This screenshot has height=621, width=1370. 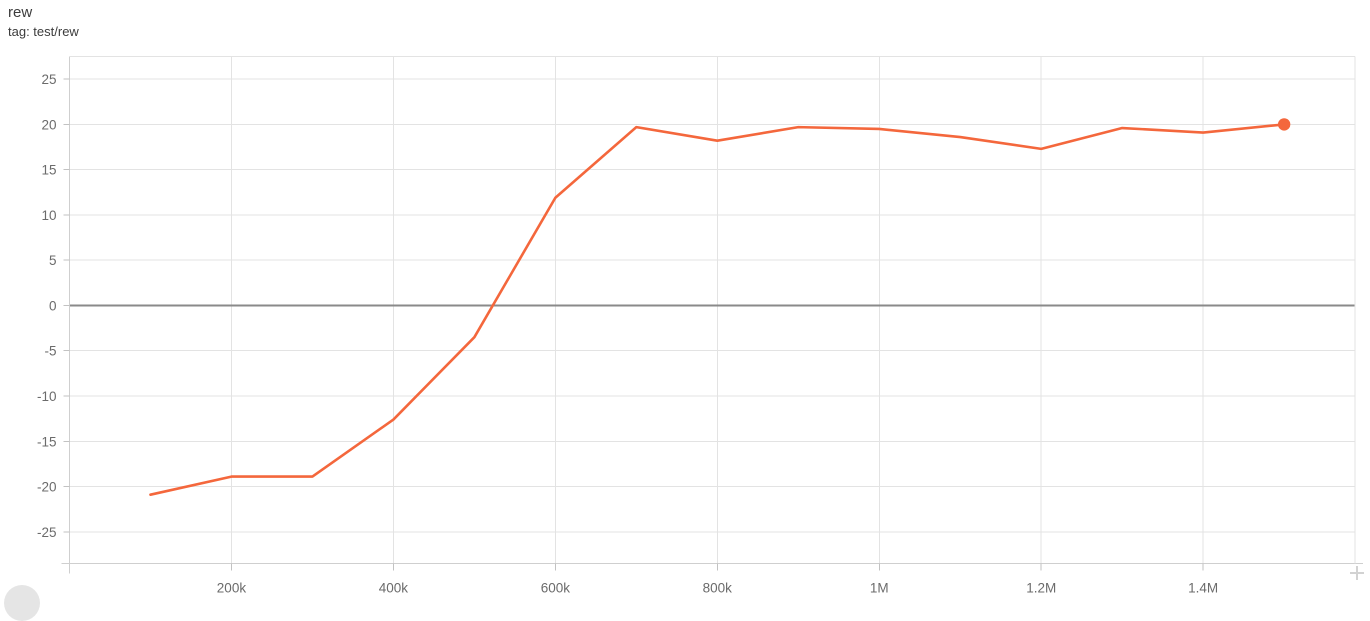 I want to click on x-tick-label: 800k, so click(x=718, y=588).